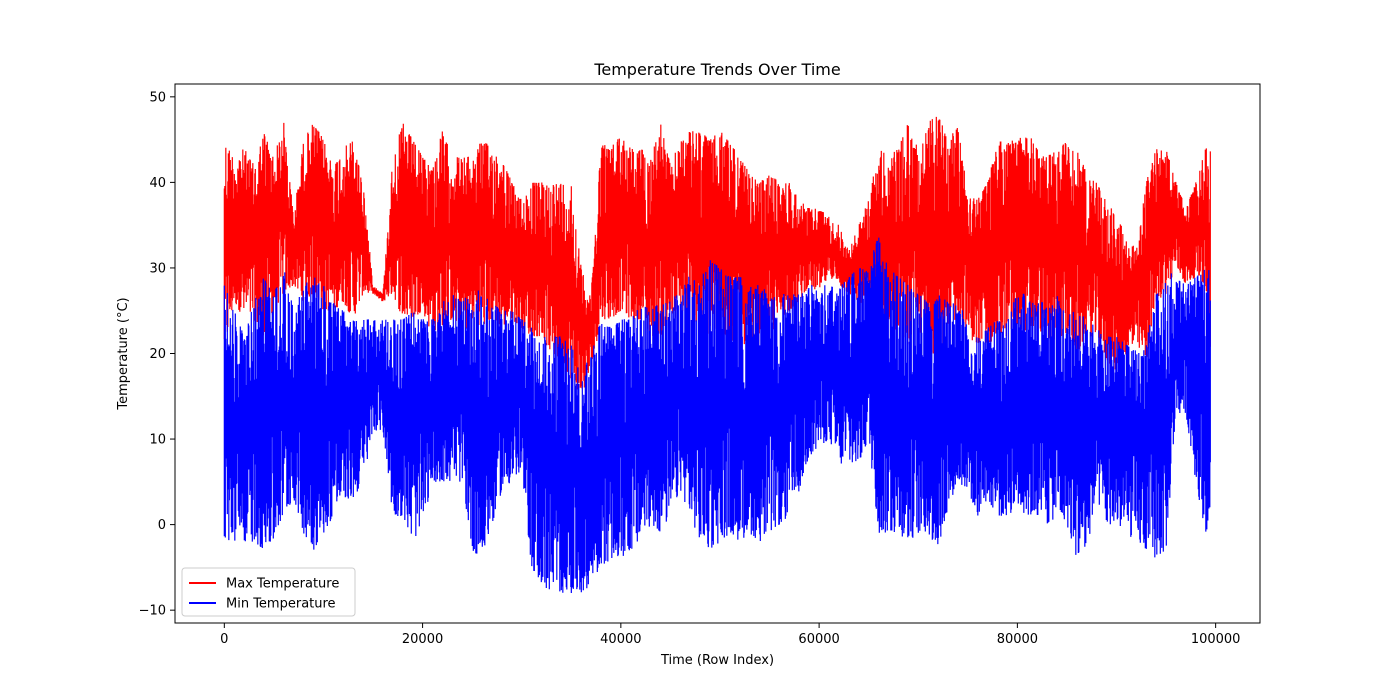 The height and width of the screenshot is (700, 1400). I want to click on legend-box, so click(268, 592).